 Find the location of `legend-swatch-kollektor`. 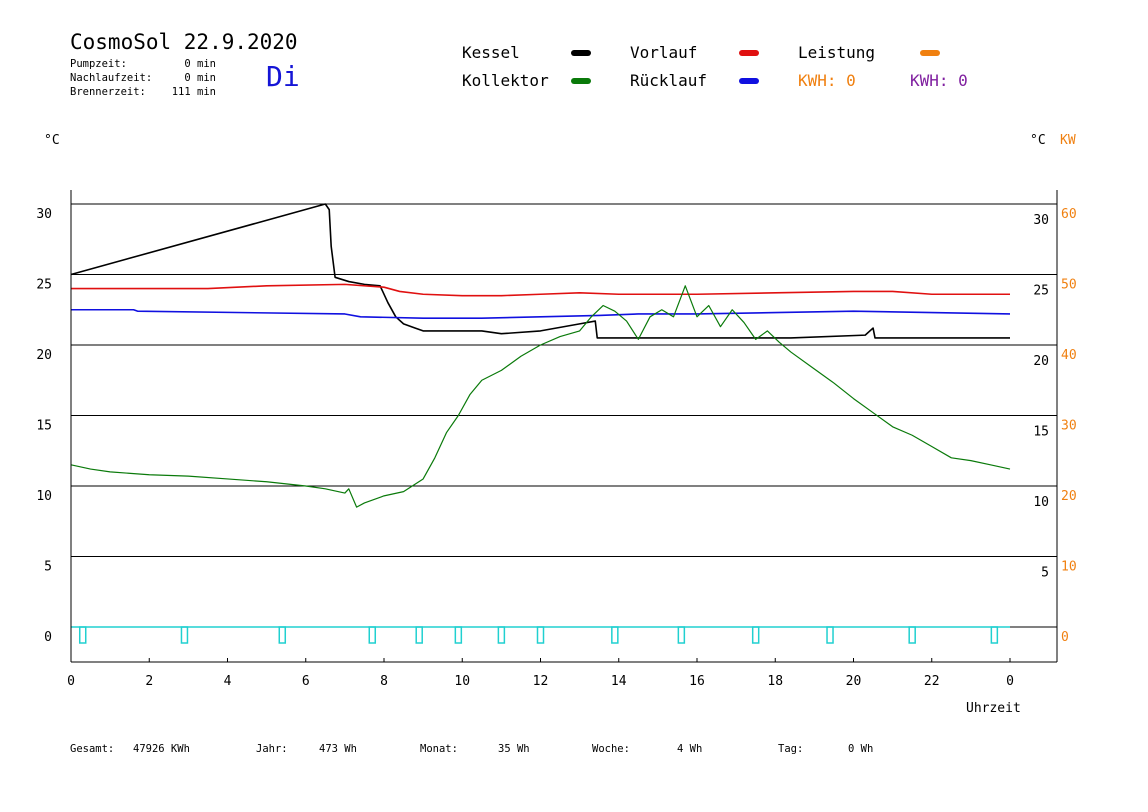

legend-swatch-kollektor is located at coordinates (581, 81).